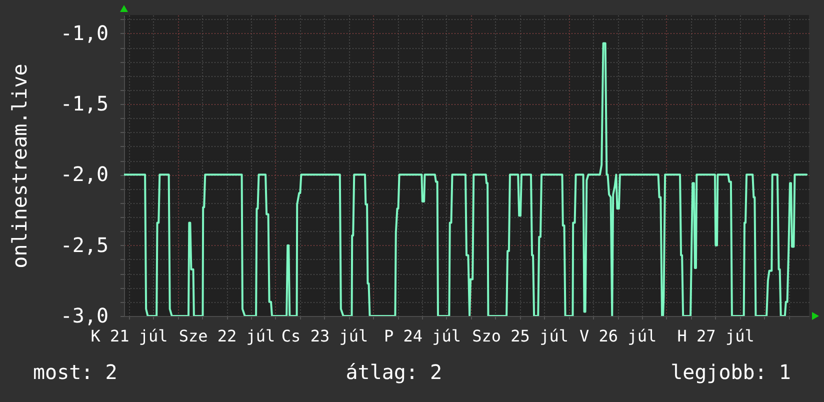 This screenshot has width=824, height=402. Describe the element at coordinates (84, 174) in the screenshot. I see `y-tick-label: -2,0` at that location.